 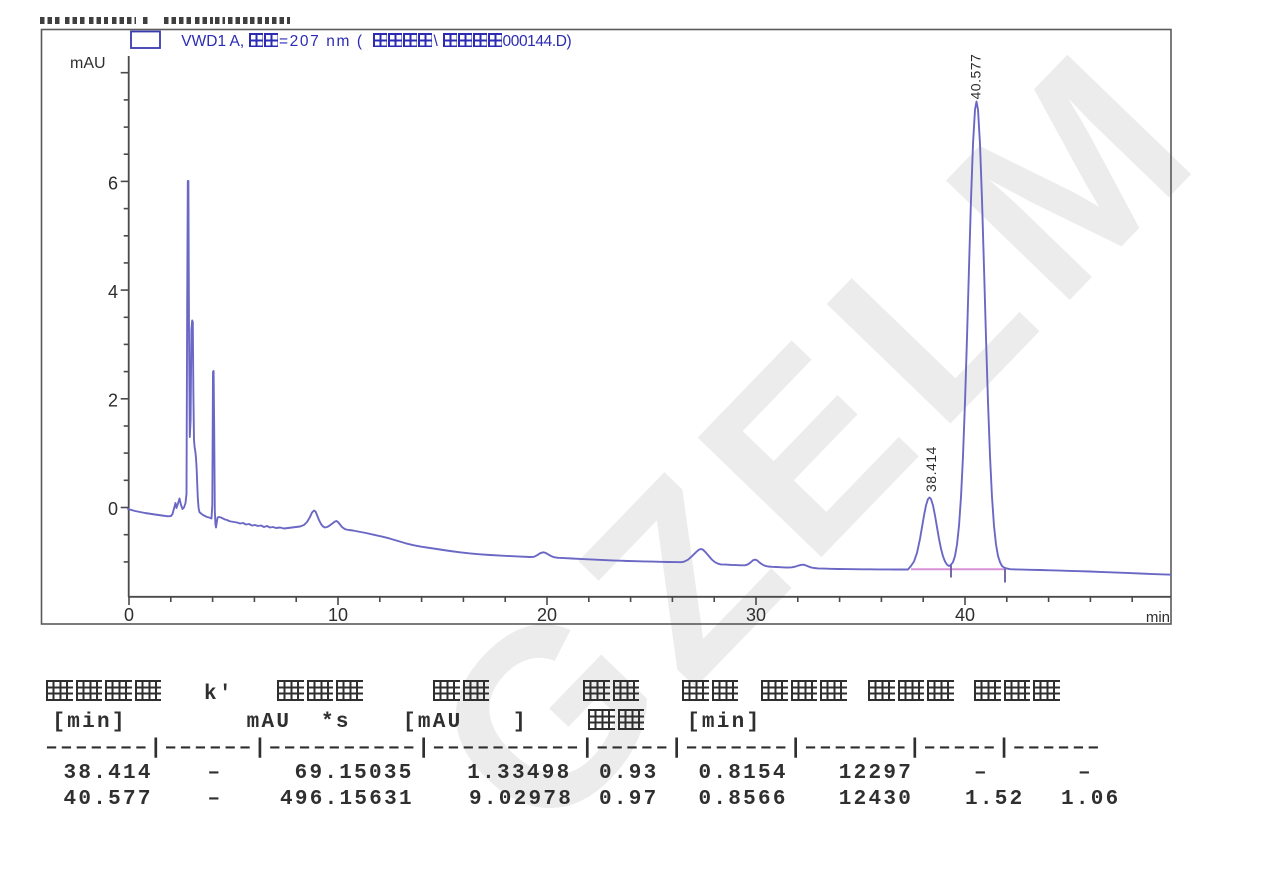 I want to click on svg-text: 40.577, so click(x=976, y=77).